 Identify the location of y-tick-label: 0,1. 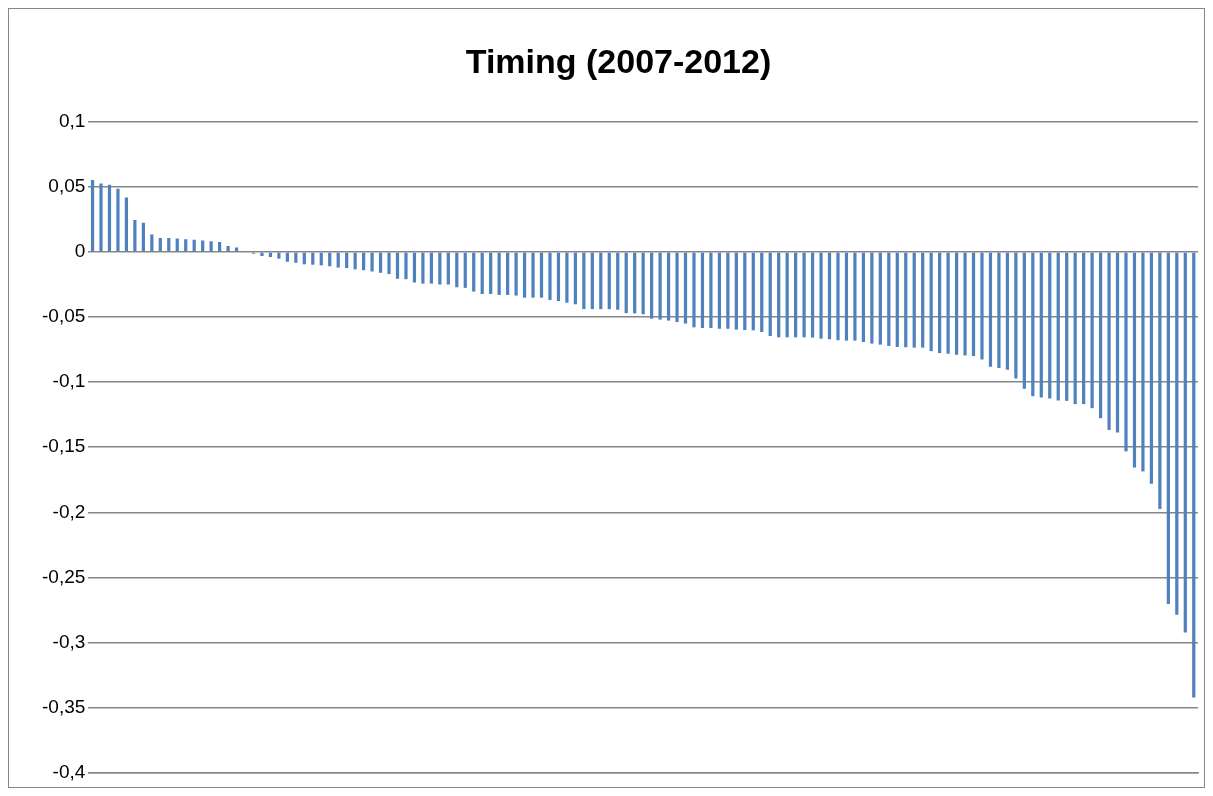
(72, 121).